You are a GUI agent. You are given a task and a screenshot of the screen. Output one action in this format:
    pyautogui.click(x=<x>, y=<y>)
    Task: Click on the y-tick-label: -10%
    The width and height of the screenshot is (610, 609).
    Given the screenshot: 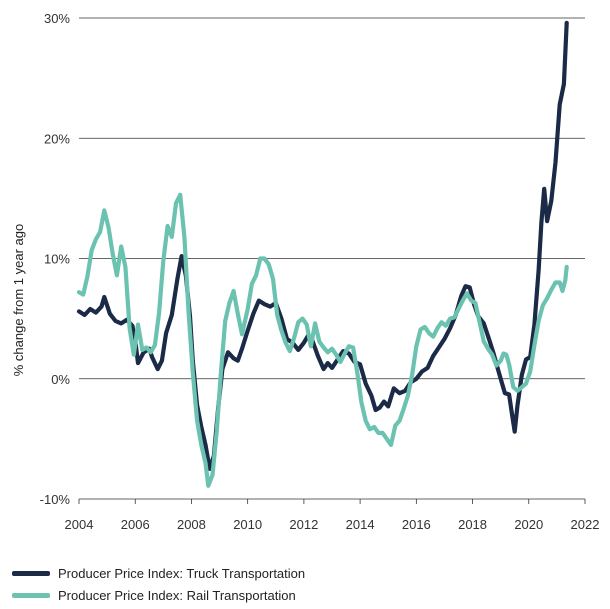 What is the action you would take?
    pyautogui.click(x=55, y=499)
    